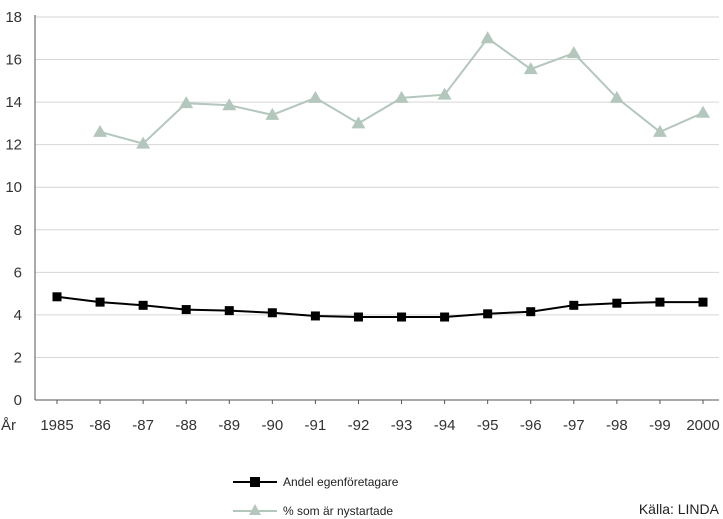 This screenshot has width=723, height=519. What do you see at coordinates (18, 400) in the screenshot?
I see `y-tick-label: 0` at bounding box center [18, 400].